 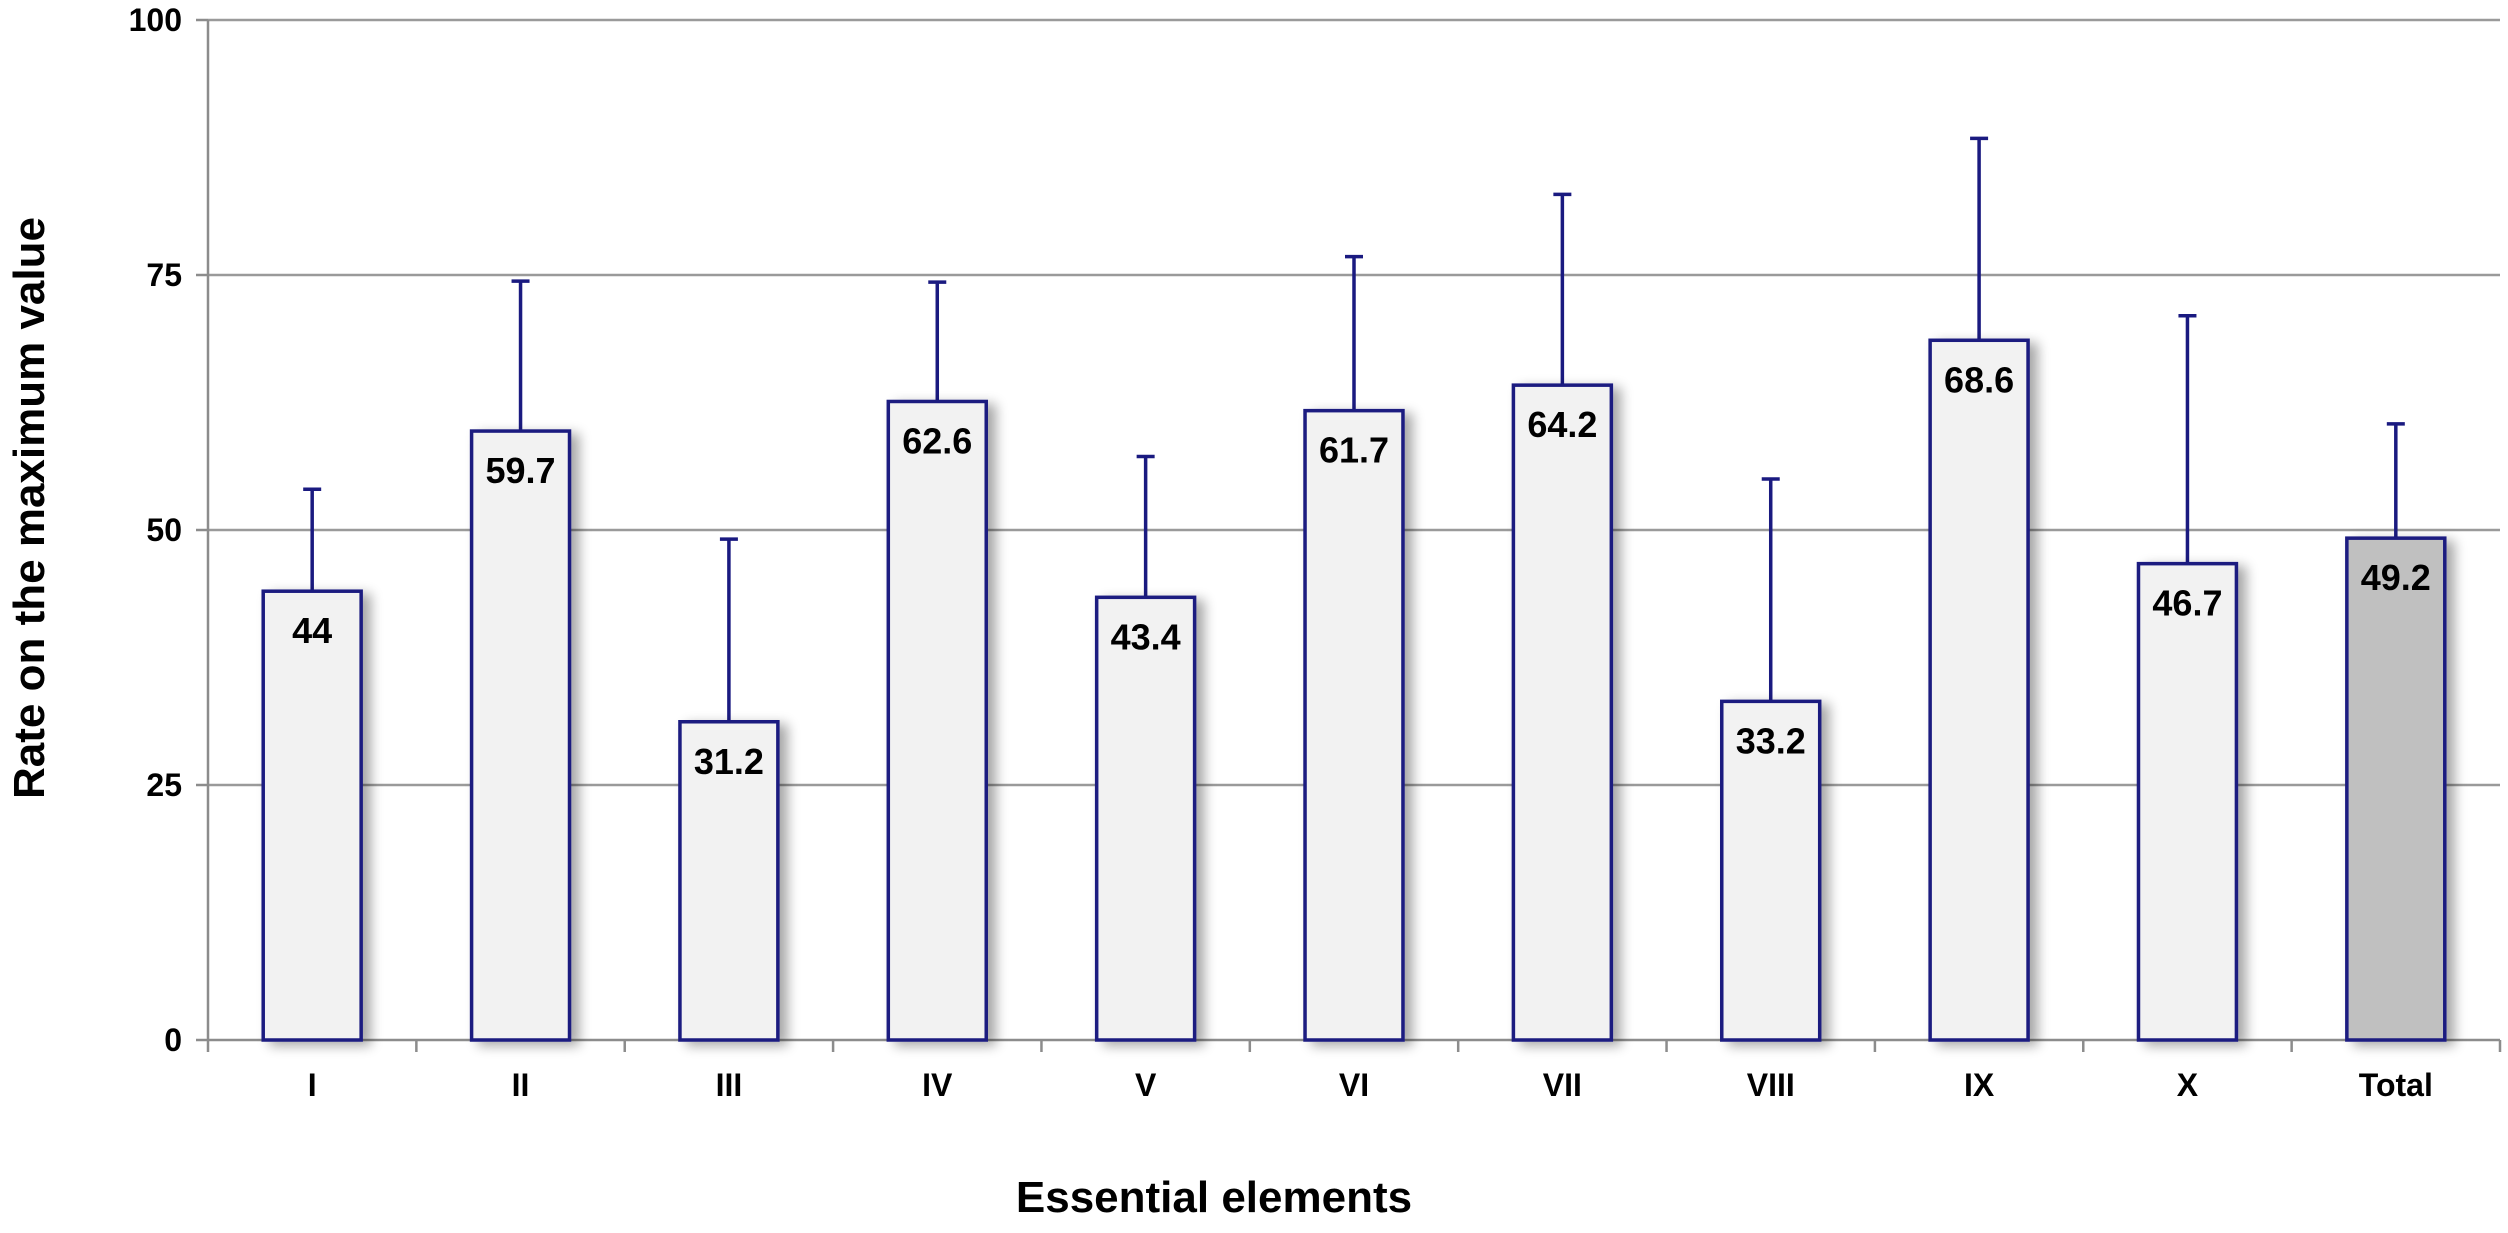 What do you see at coordinates (1771, 1085) in the screenshot?
I see `x-tick-label: VIII` at bounding box center [1771, 1085].